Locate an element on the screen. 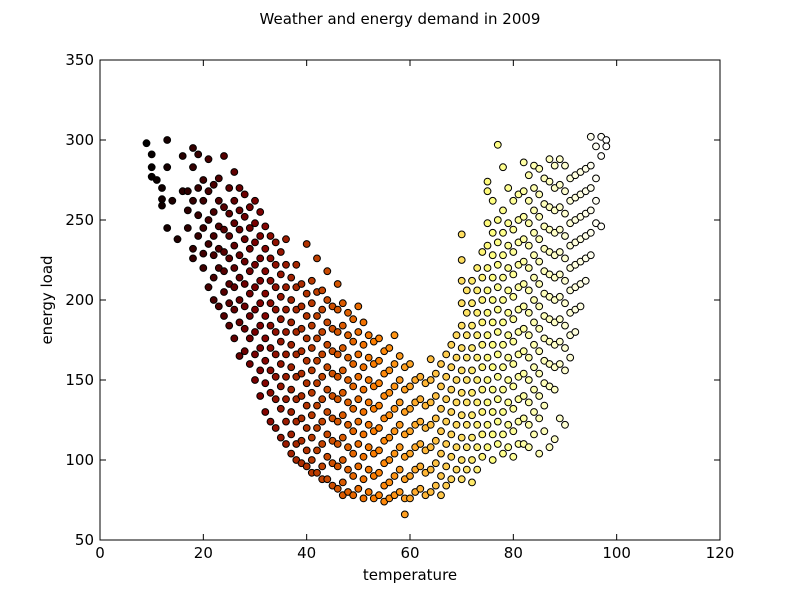  x-tick-label: 0 is located at coordinates (100, 553).